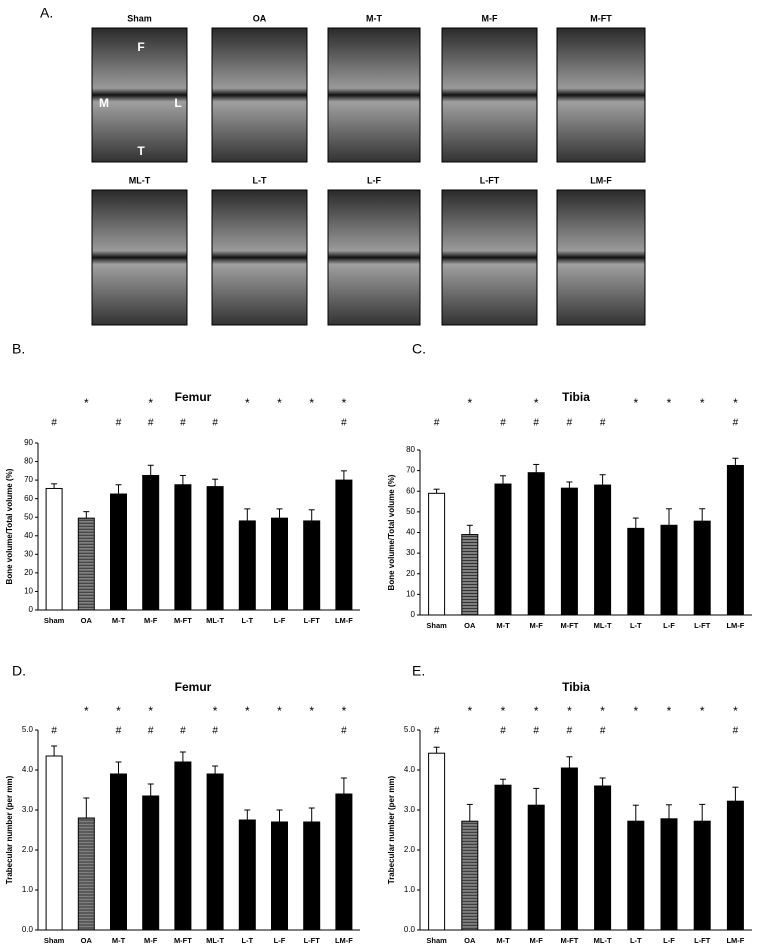  Describe the element at coordinates (410, 449) in the screenshot. I see `y-tick-label: 80` at that location.